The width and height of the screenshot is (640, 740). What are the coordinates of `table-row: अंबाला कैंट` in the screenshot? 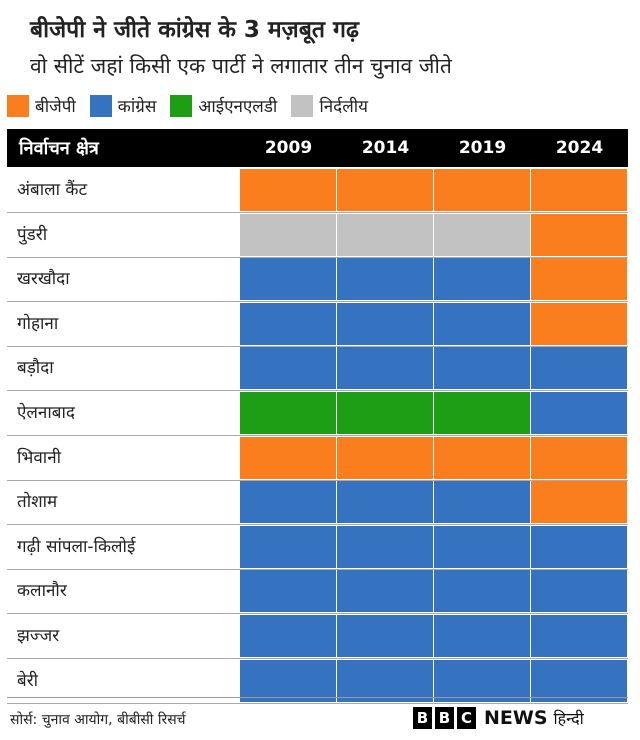 It's located at (317, 190).